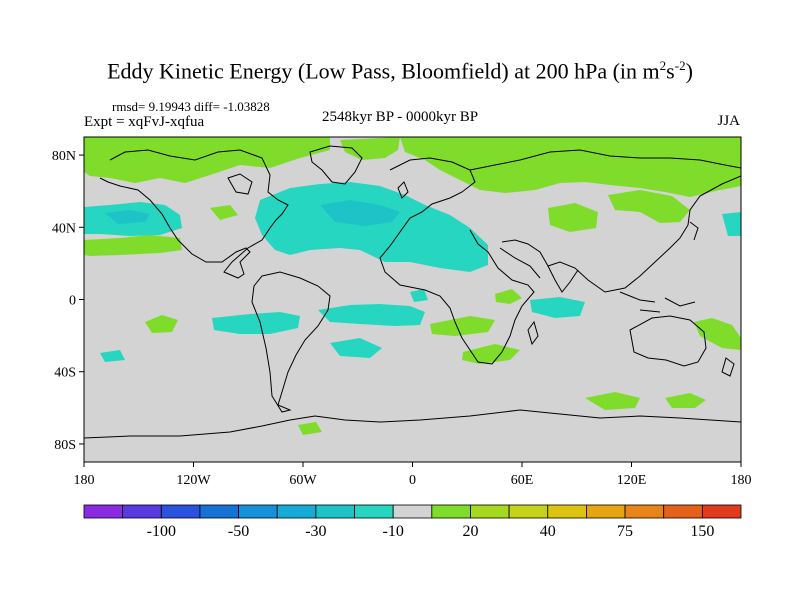 Image resolution: width=800 pixels, height=600 pixels. I want to click on coast-arabia-india, so click(539, 270).